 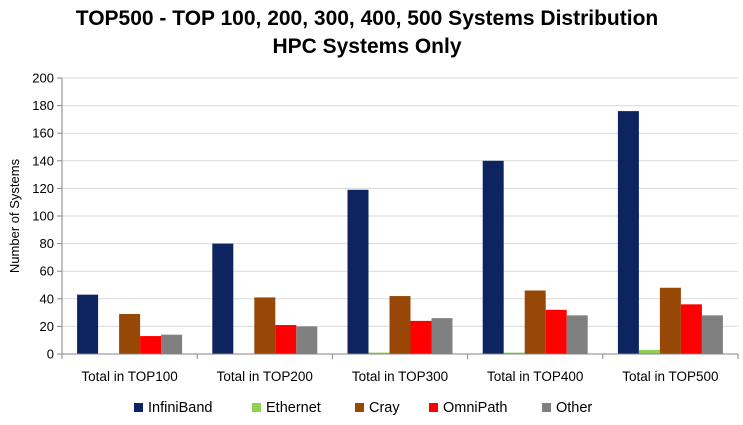 I want to click on x-category-label: Total in TOP100, so click(x=129, y=376).